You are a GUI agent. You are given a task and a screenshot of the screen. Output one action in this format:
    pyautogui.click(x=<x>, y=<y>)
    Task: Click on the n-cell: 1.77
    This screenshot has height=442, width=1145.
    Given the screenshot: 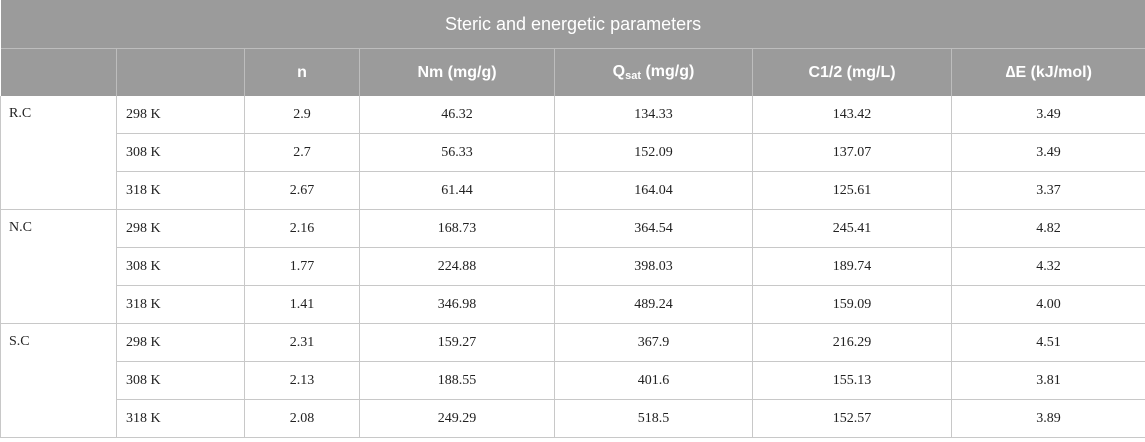 What is the action you would take?
    pyautogui.click(x=302, y=266)
    